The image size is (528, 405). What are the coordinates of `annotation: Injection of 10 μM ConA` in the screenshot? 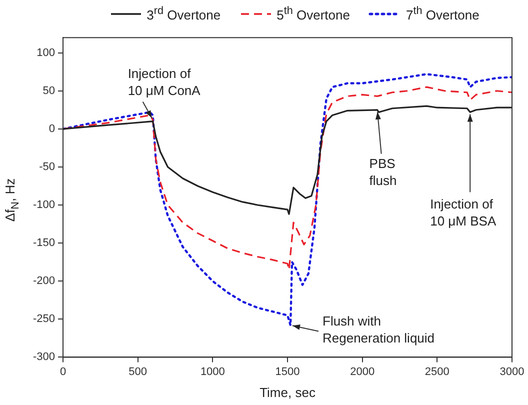 It's located at (164, 82).